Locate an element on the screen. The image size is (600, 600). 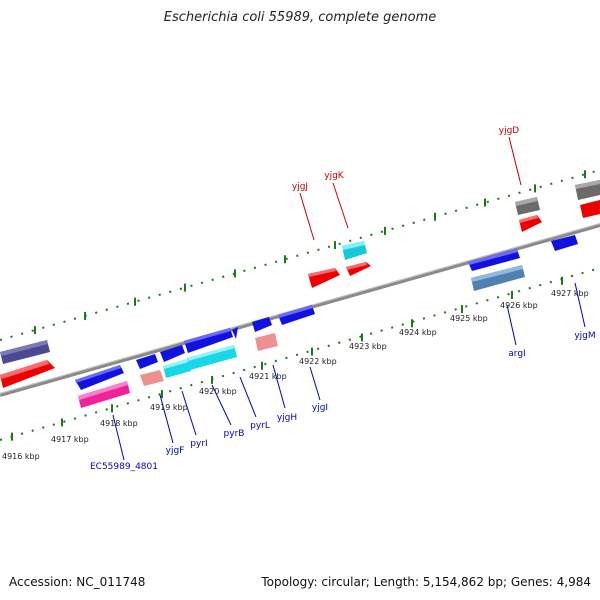
gene-yjgD-red is located at coordinates (530, 223).